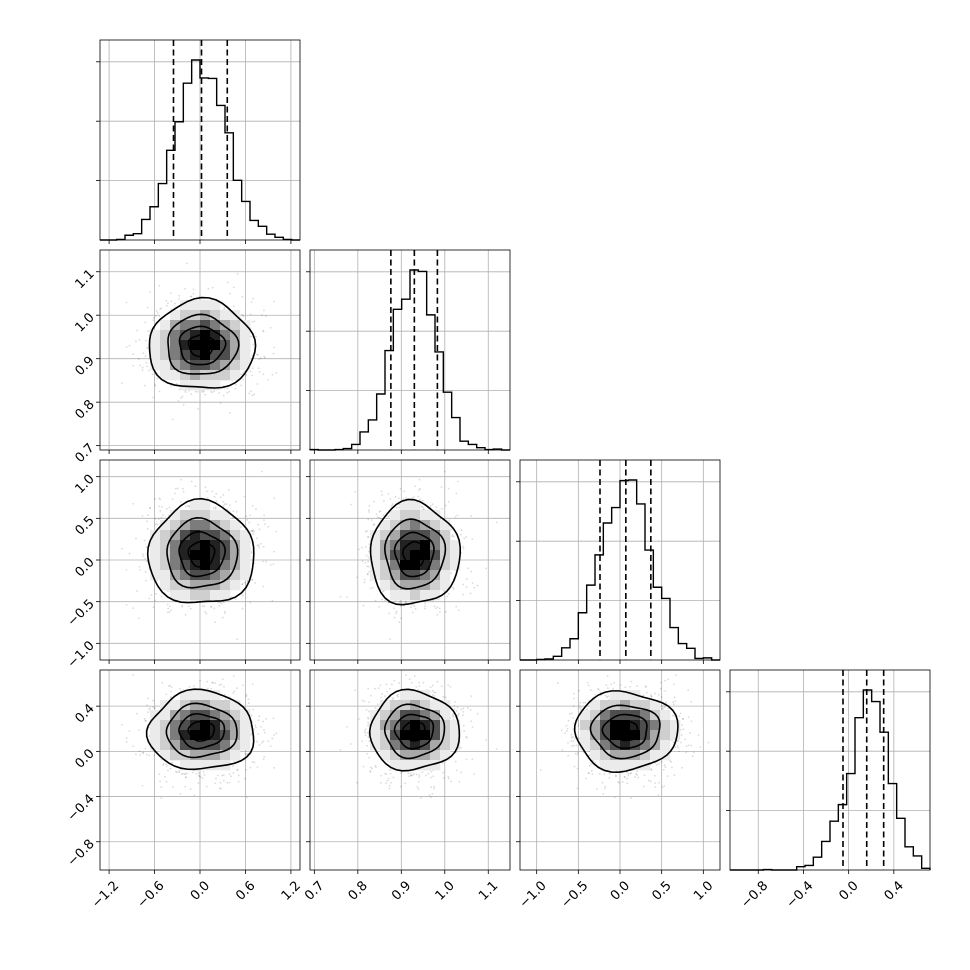  I want to click on y-tick-label: 1.0, so click(84, 484).